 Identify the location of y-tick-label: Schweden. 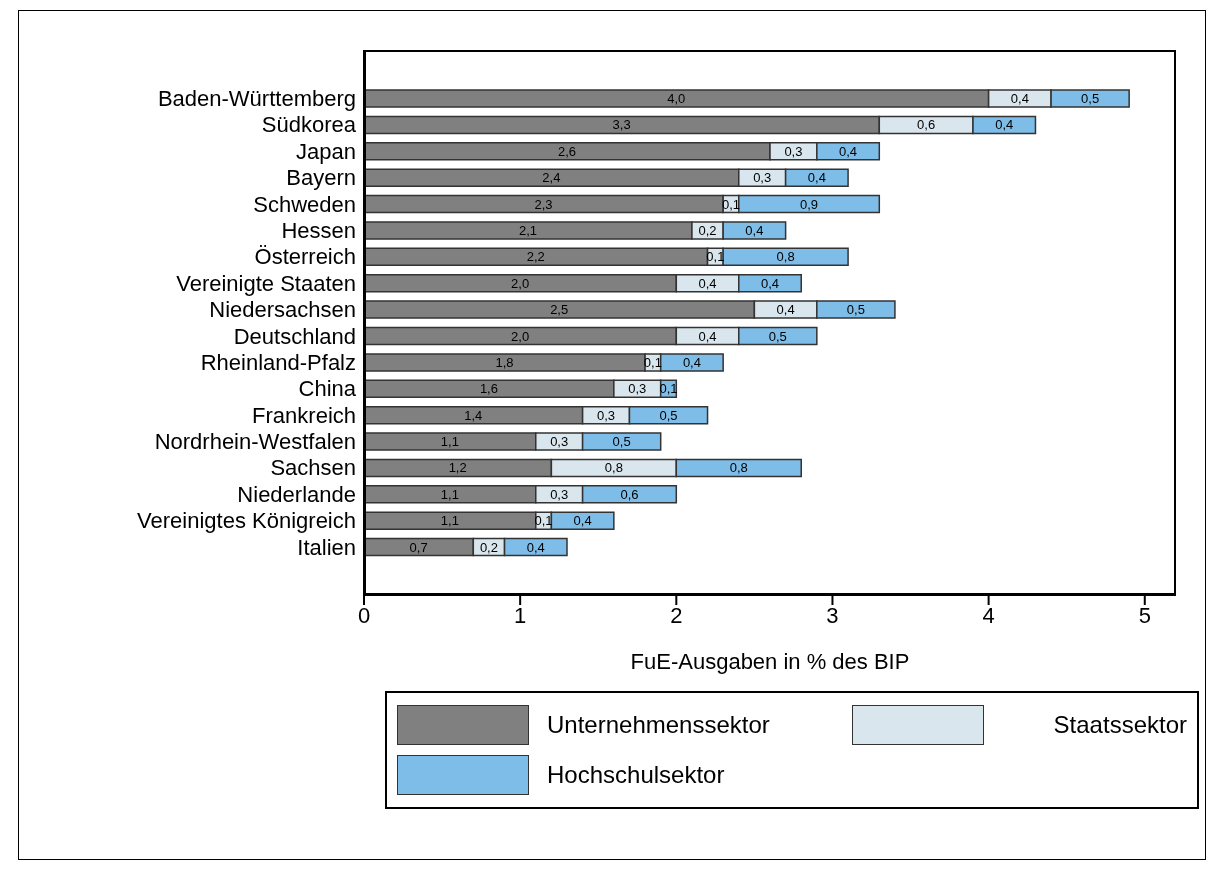
(304, 204).